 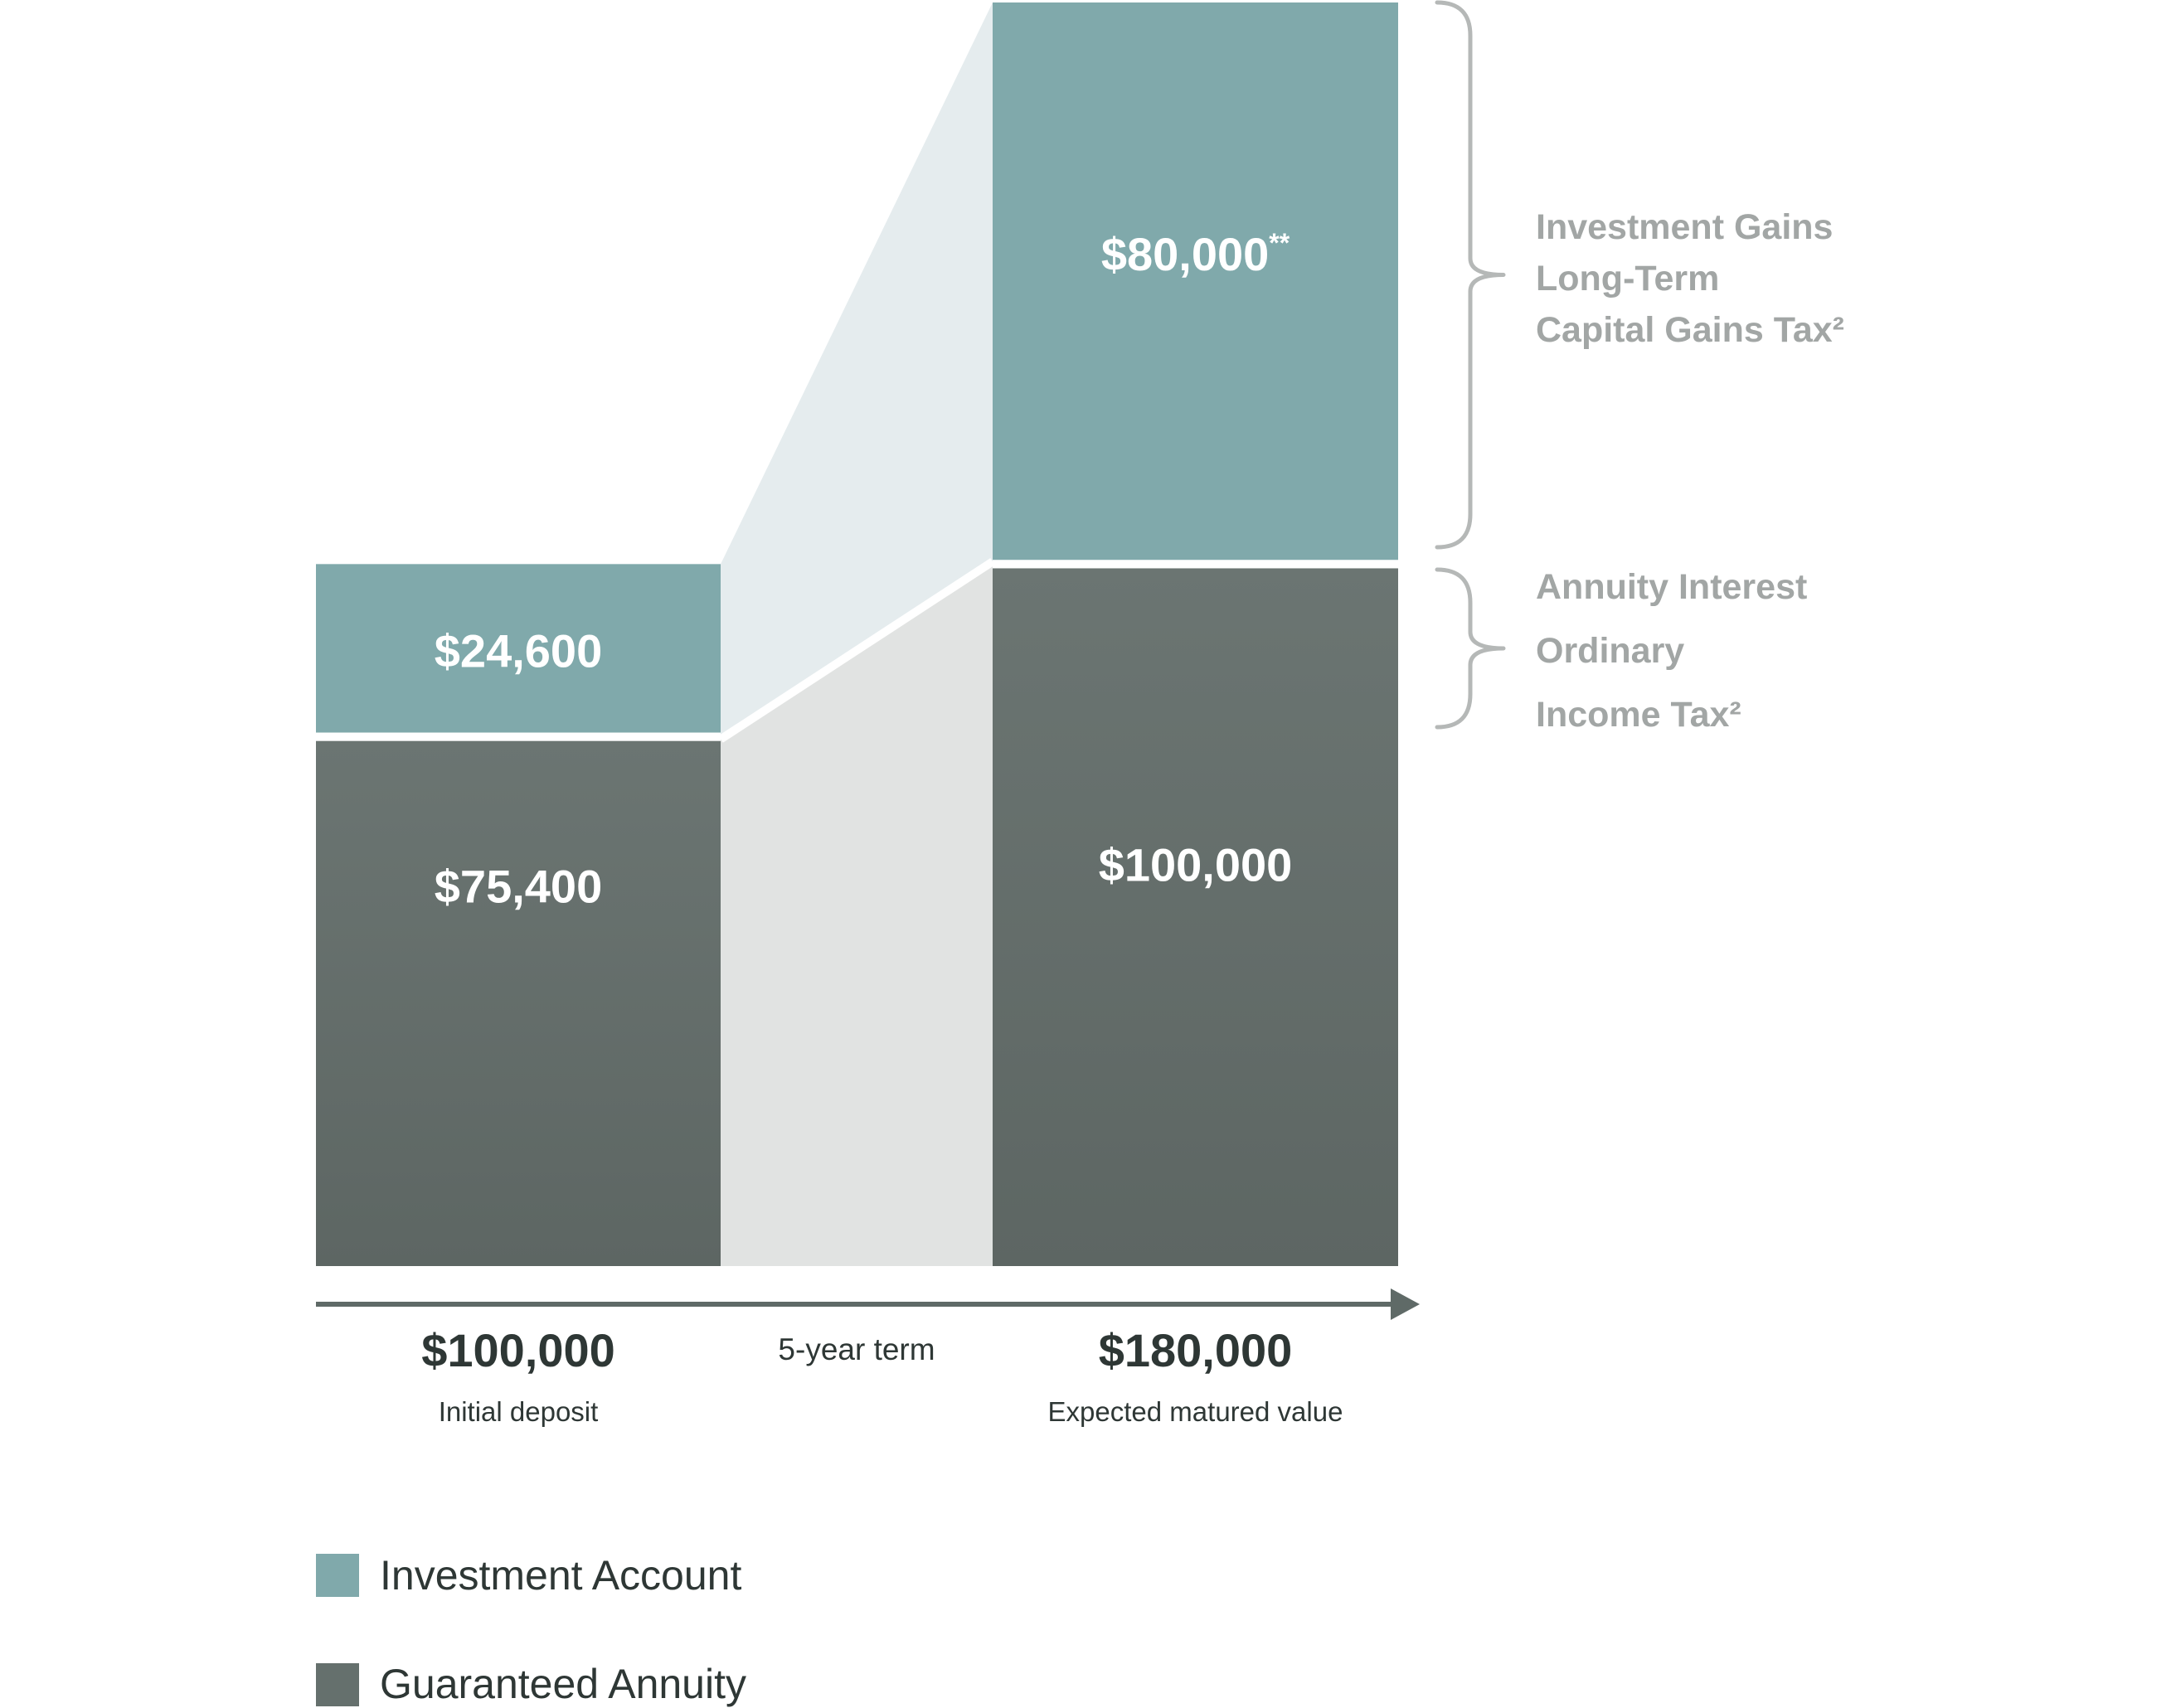 I want to click on total-initial: $100,000, so click(x=518, y=1350).